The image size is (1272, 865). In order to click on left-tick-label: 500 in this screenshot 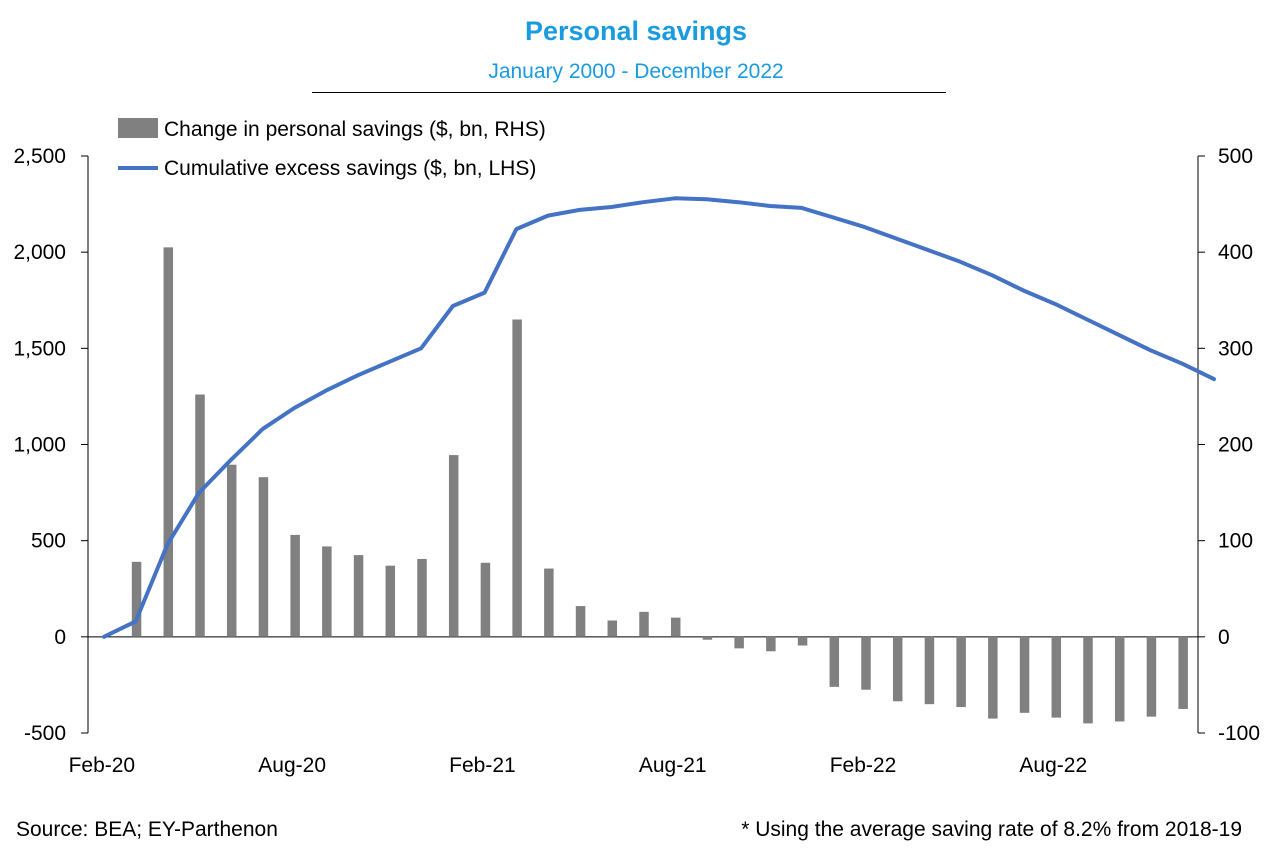, I will do `click(48, 541)`.